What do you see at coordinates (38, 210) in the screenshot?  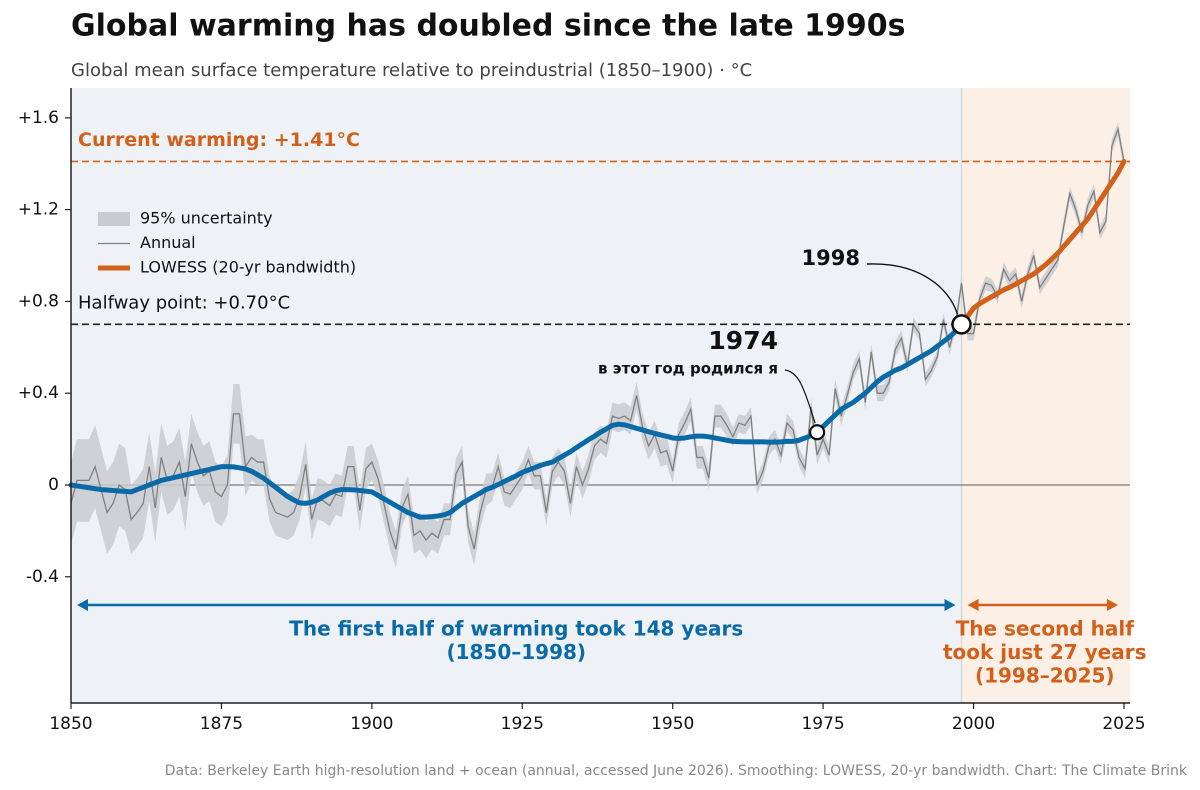 I see `y-tick-label: +1.2` at bounding box center [38, 210].